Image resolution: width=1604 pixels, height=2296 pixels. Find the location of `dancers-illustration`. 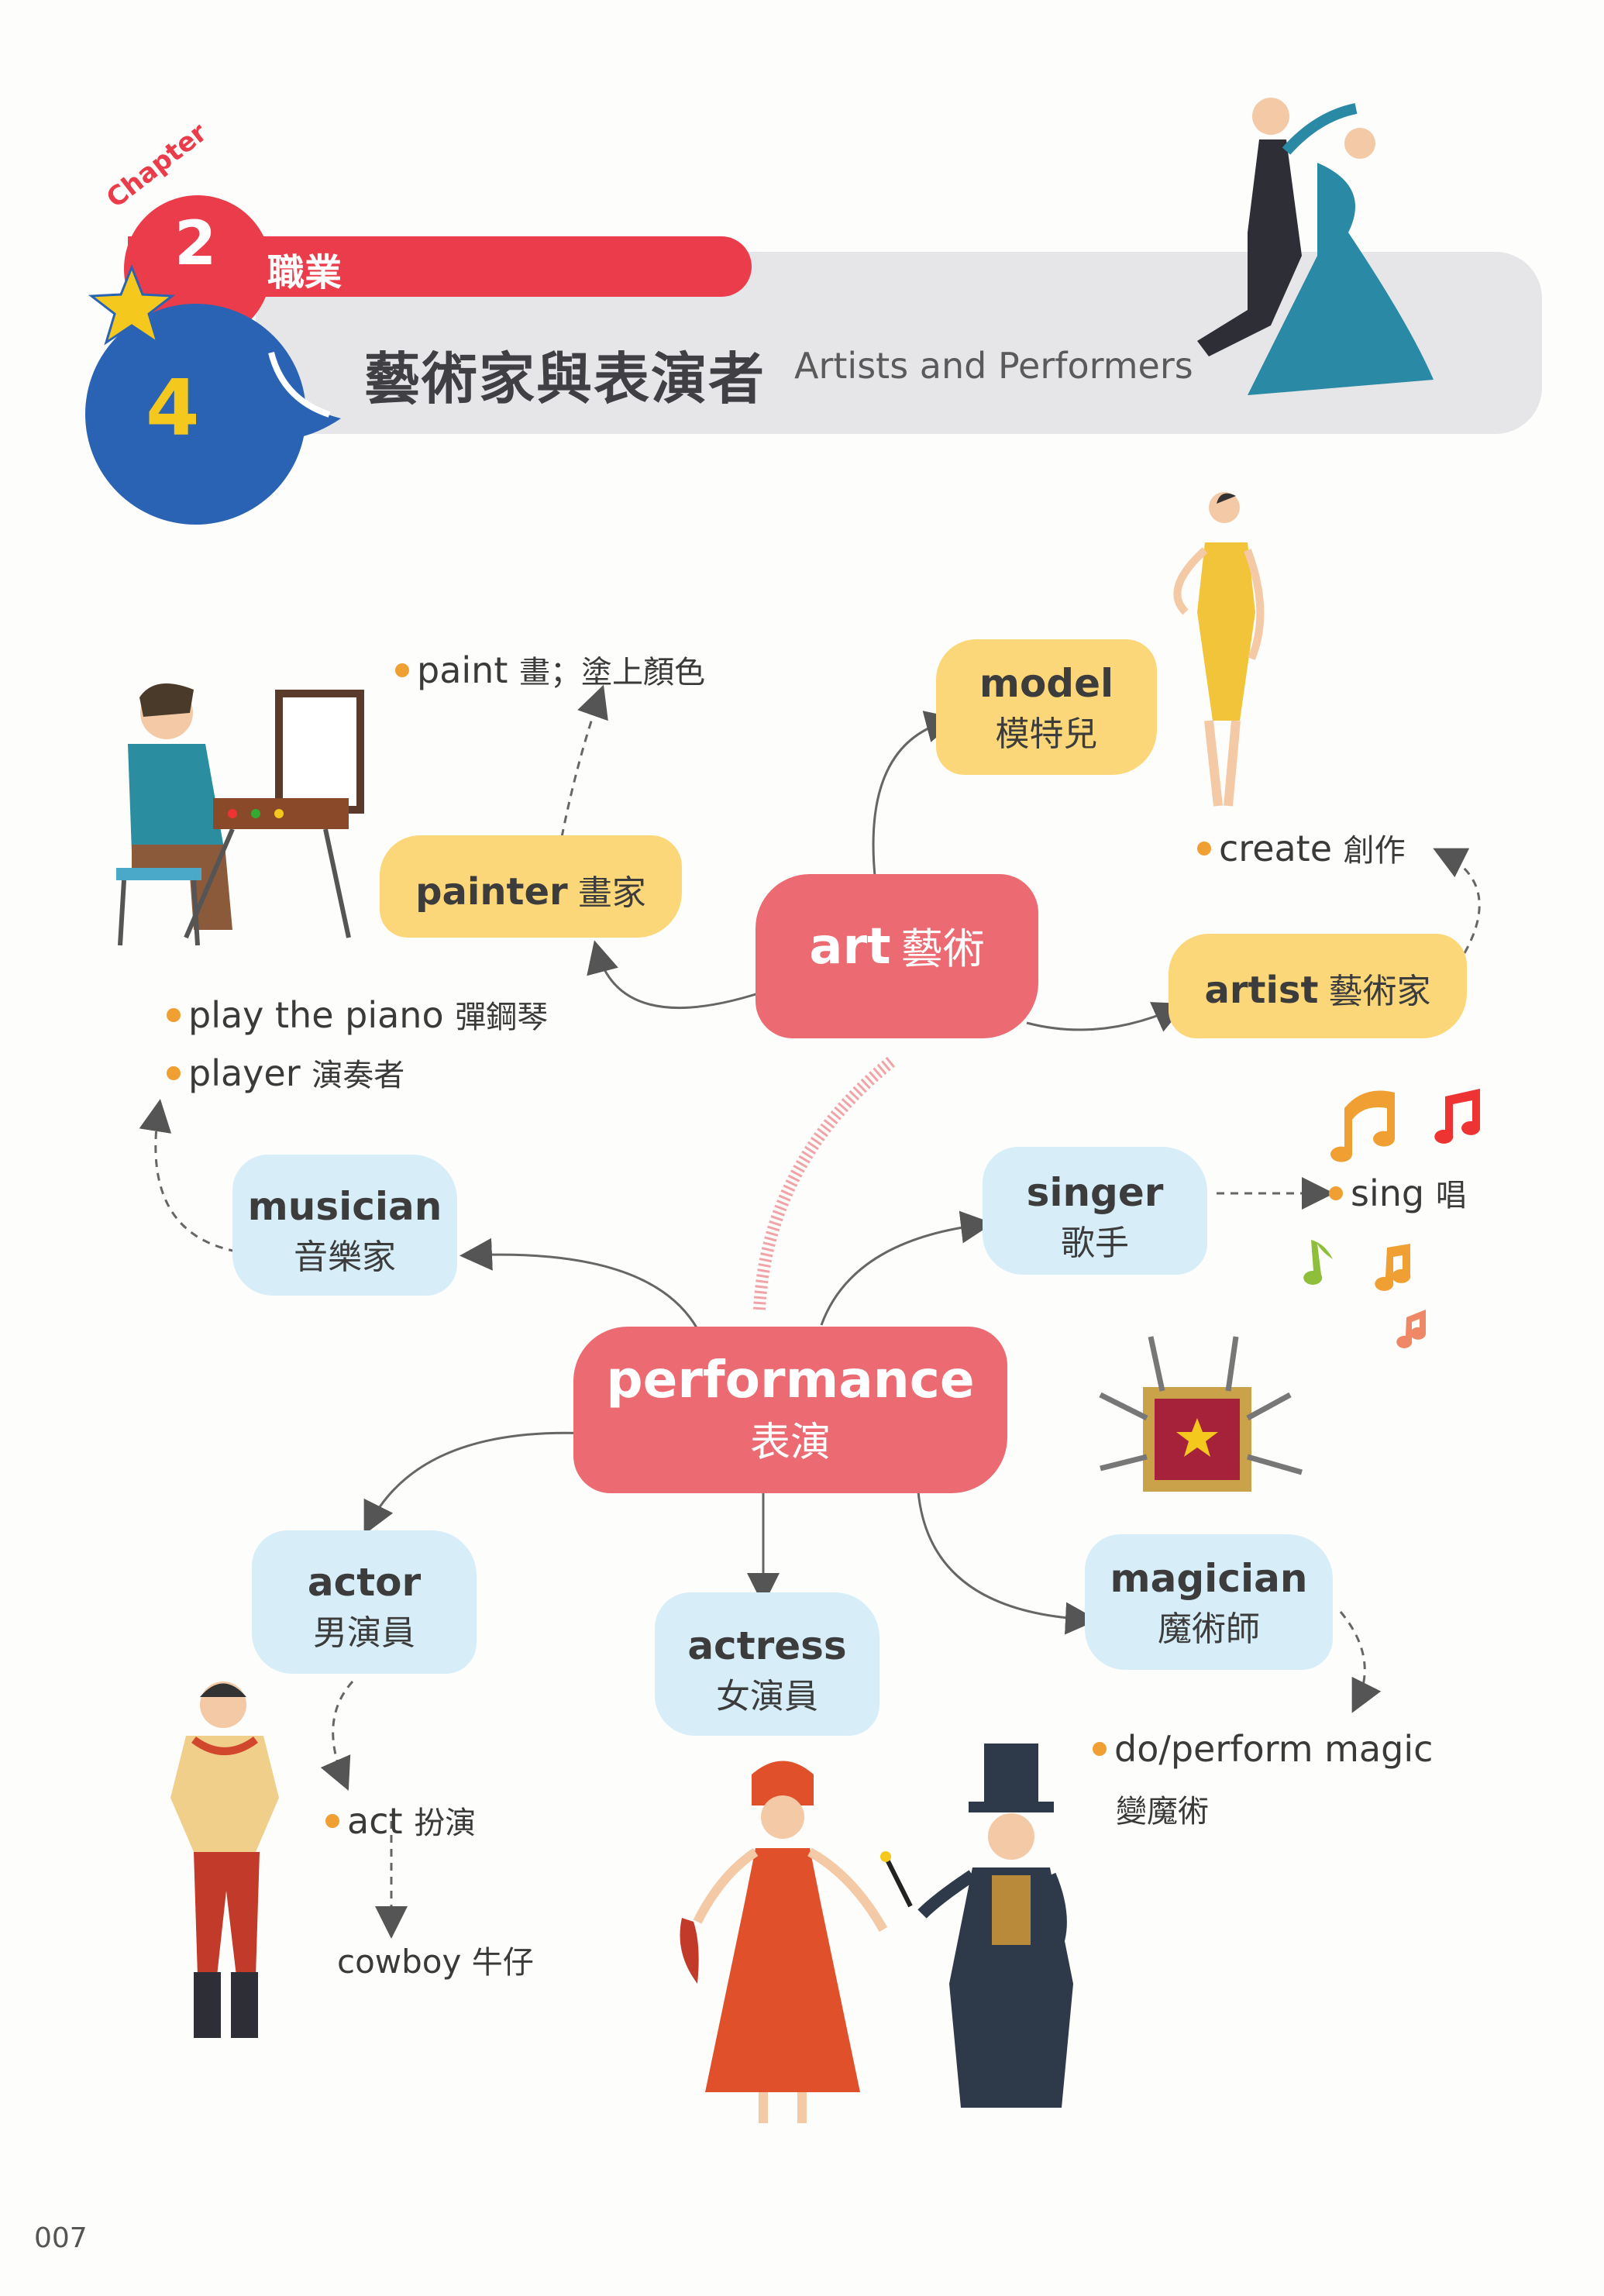

dancers-illustration is located at coordinates (1315, 247).